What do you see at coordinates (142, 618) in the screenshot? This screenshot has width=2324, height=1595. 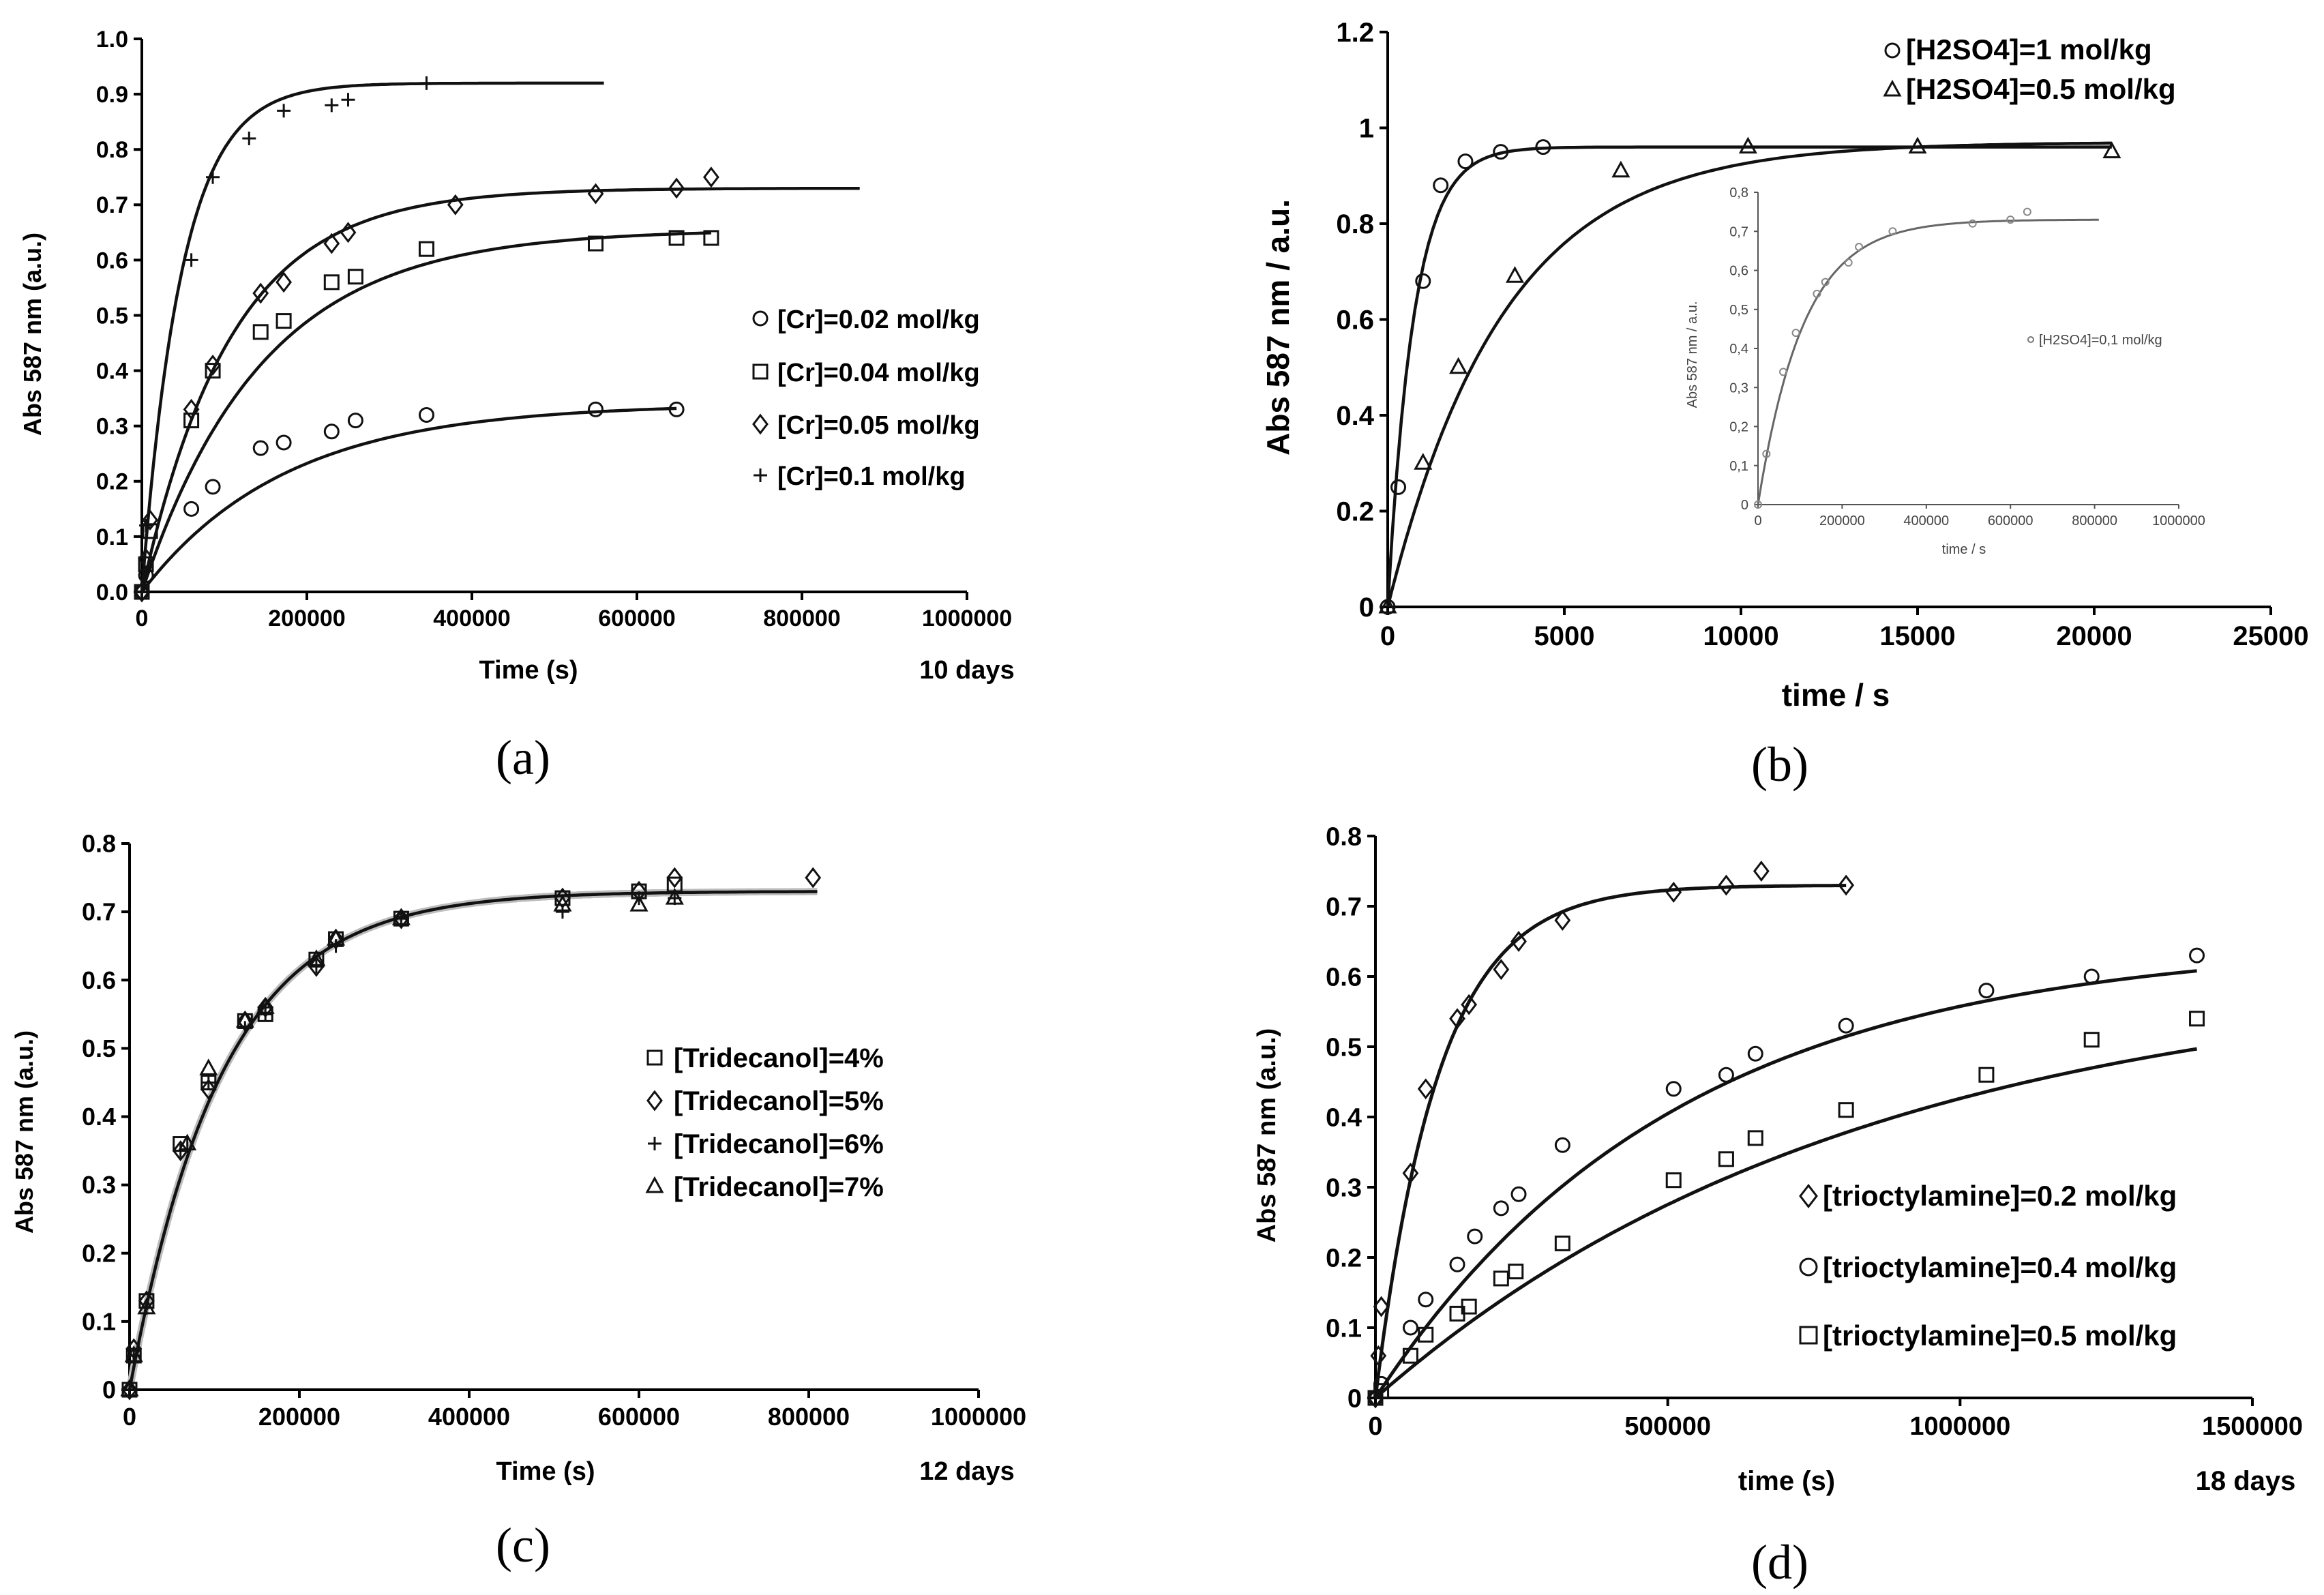 I see `a-x-tick-label: 0` at bounding box center [142, 618].